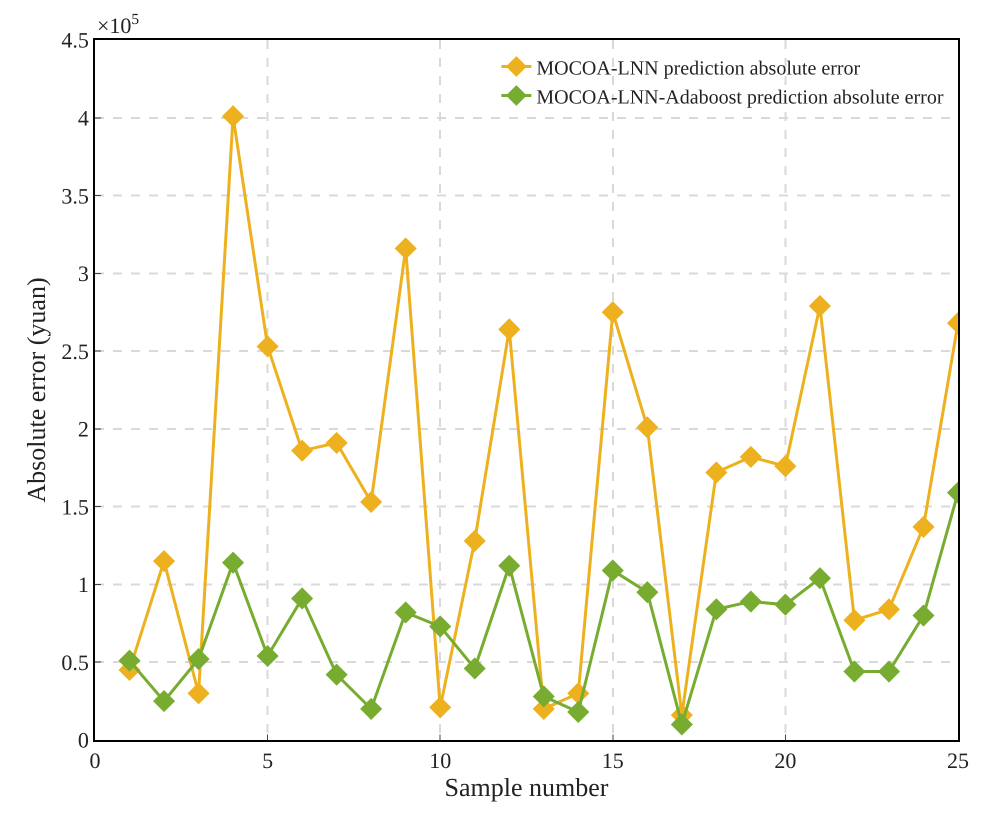 This screenshot has height=815, width=981. What do you see at coordinates (268, 761) in the screenshot?
I see `x-tick-label: 5` at bounding box center [268, 761].